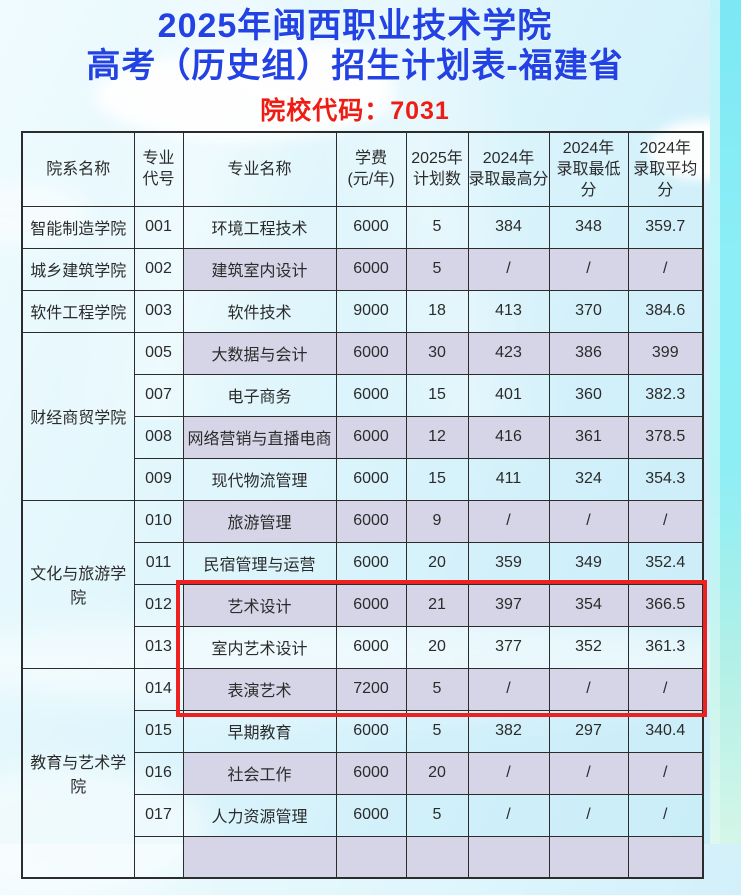  What do you see at coordinates (158, 169) in the screenshot?
I see `column-header: 专业 代号` at bounding box center [158, 169].